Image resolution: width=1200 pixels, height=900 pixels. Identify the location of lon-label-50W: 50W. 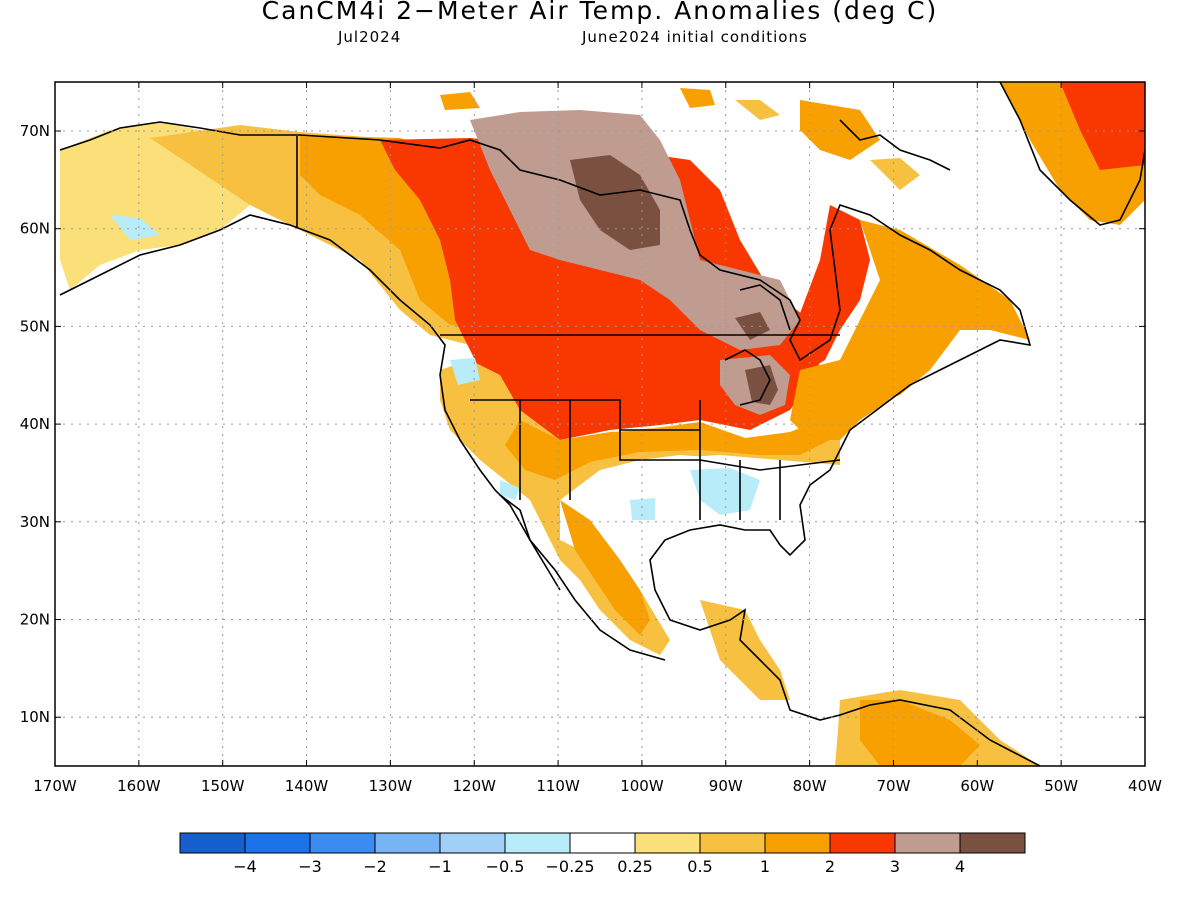
(1061, 786).